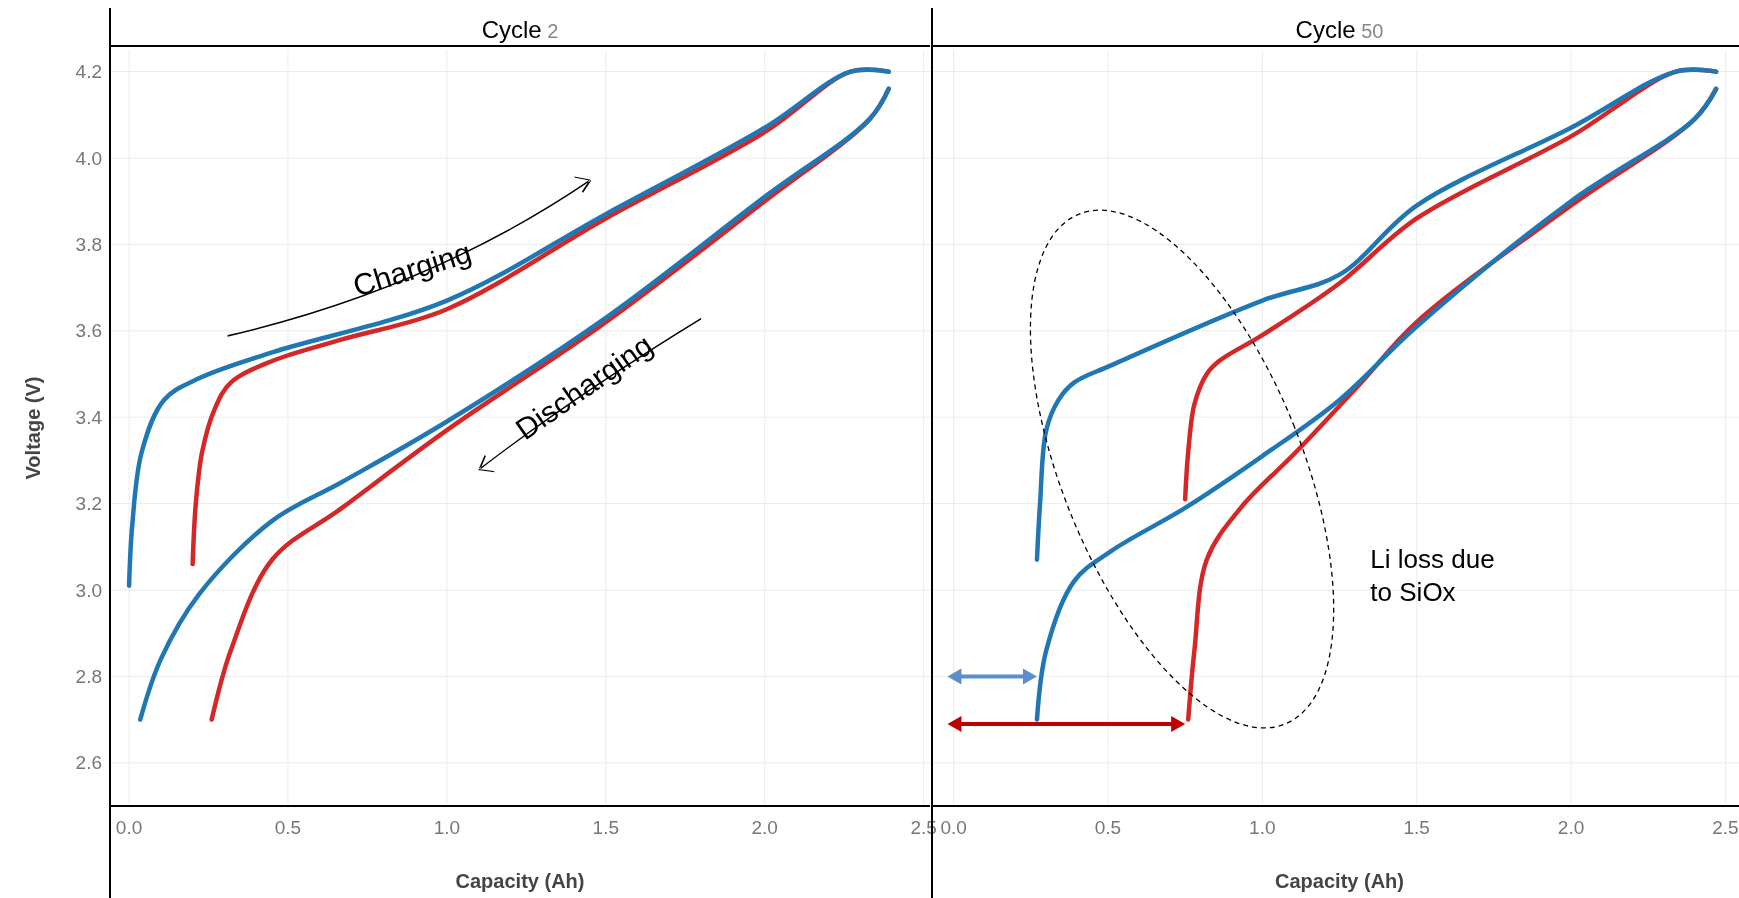 This screenshot has width=1739, height=898. I want to click on annotation: Charging, so click(412, 269).